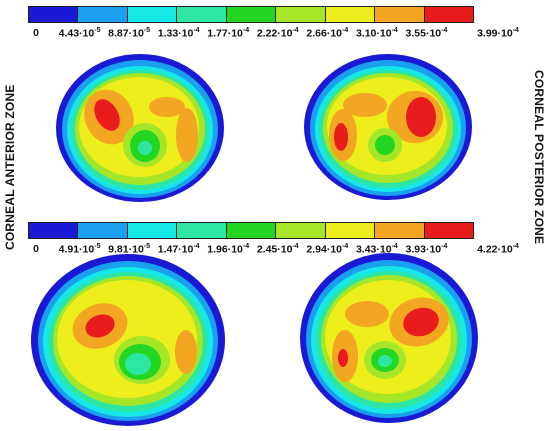 The width and height of the screenshot is (550, 431). Describe the element at coordinates (376, 33) in the screenshot. I see `top-legend-tick-label-7: 3.10·10⁻⁴` at that location.